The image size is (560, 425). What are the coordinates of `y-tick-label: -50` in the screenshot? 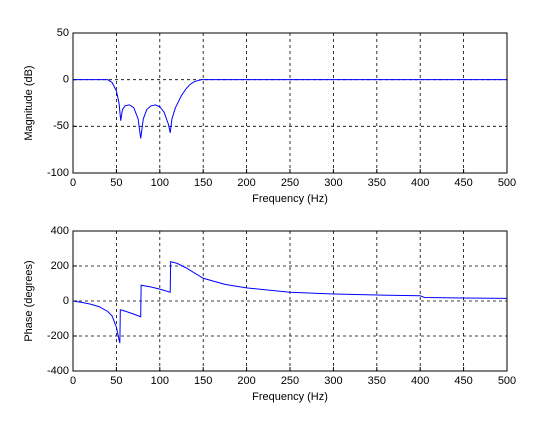 It's located at (61, 126).